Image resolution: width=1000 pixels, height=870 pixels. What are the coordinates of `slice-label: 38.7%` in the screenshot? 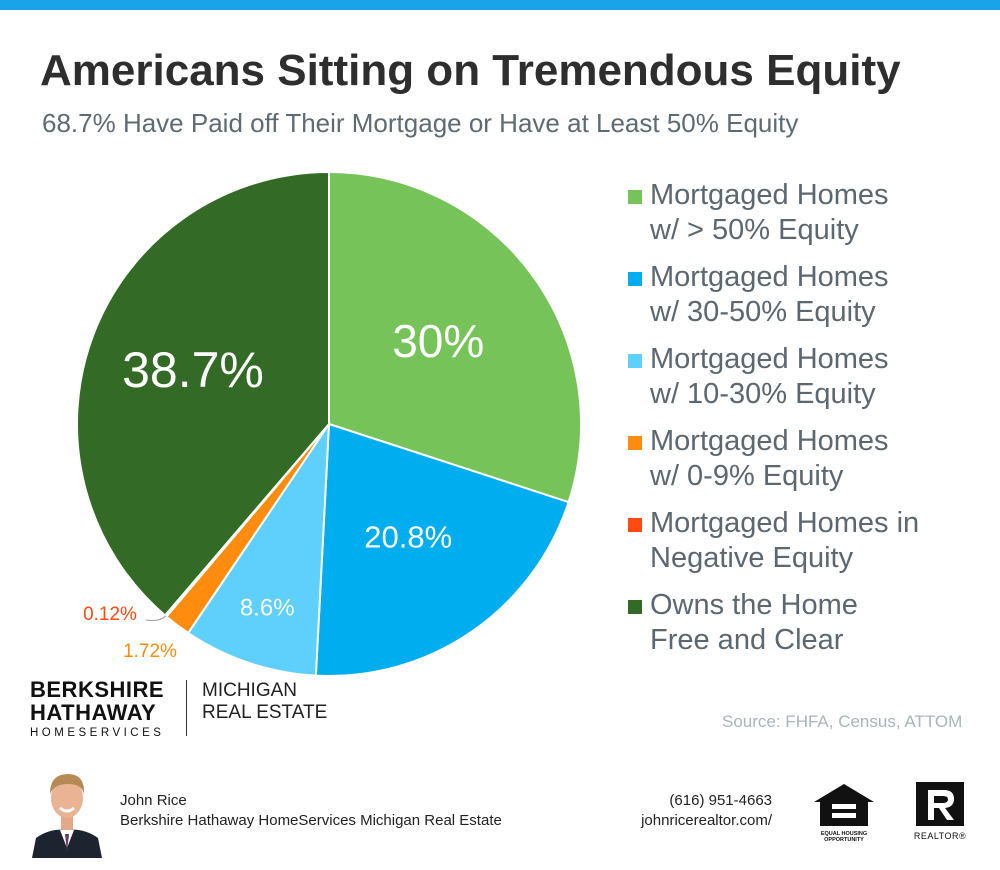 It's located at (193, 370).